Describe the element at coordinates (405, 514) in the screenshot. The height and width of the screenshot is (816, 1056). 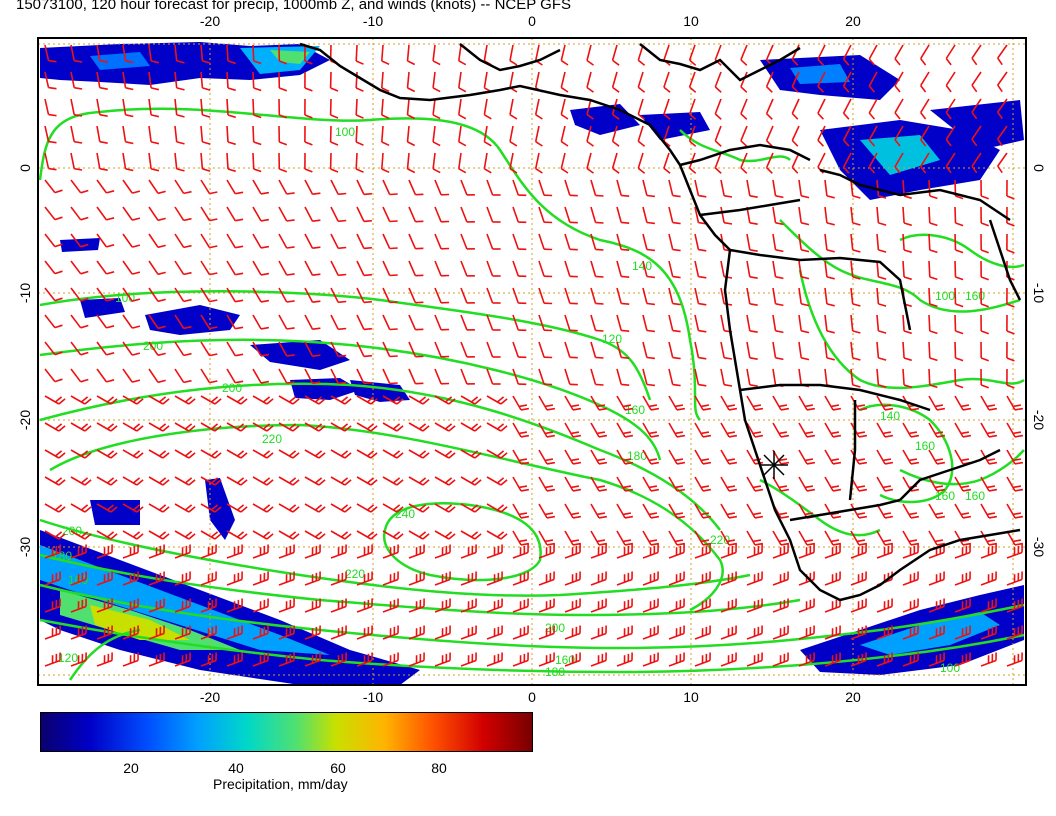
I see `svg-text: 240` at that location.